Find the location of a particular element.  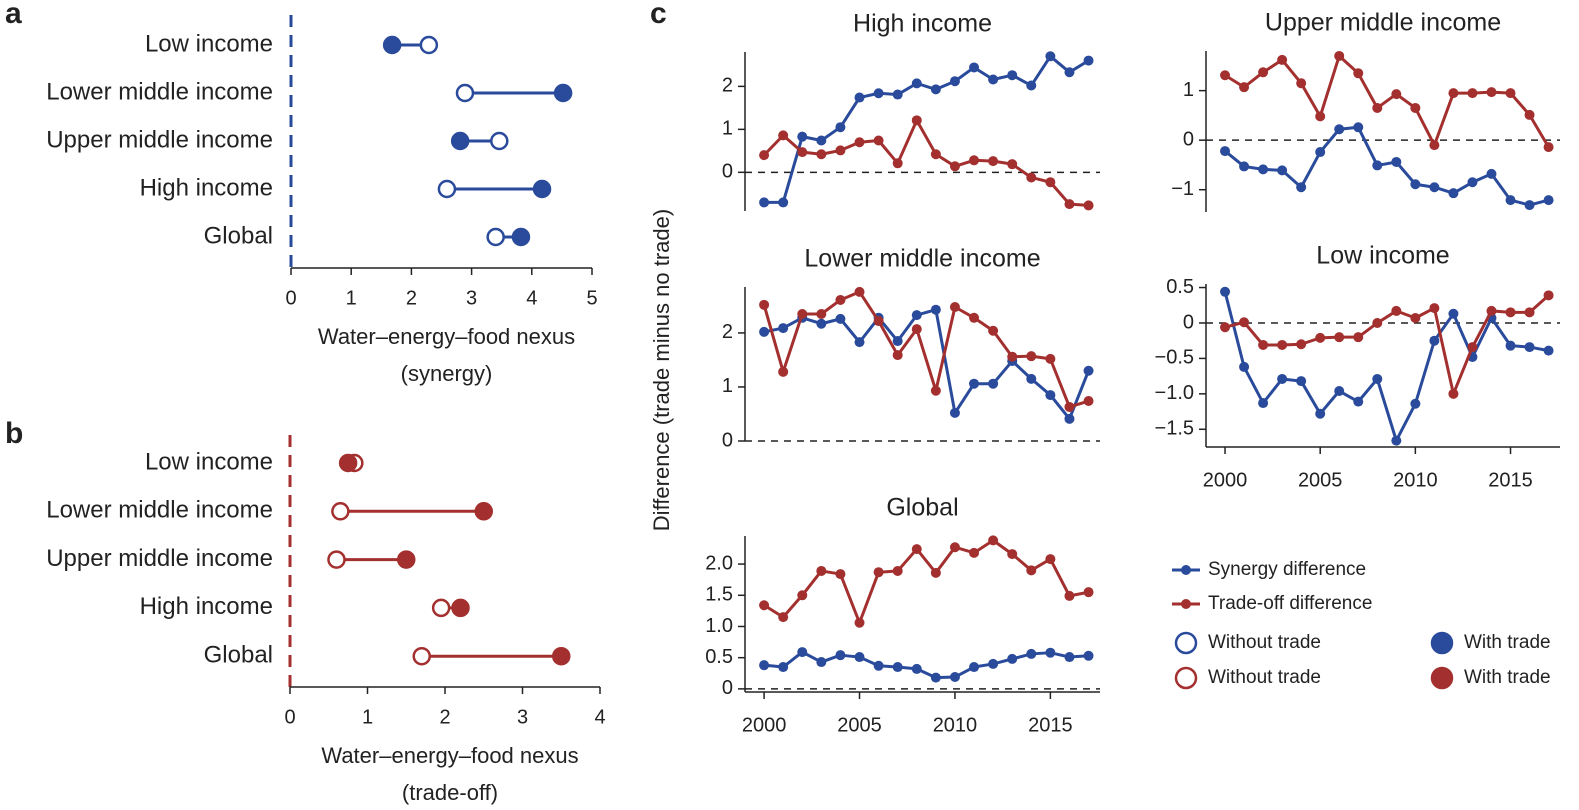

panel-title: High income is located at coordinates (922, 24).